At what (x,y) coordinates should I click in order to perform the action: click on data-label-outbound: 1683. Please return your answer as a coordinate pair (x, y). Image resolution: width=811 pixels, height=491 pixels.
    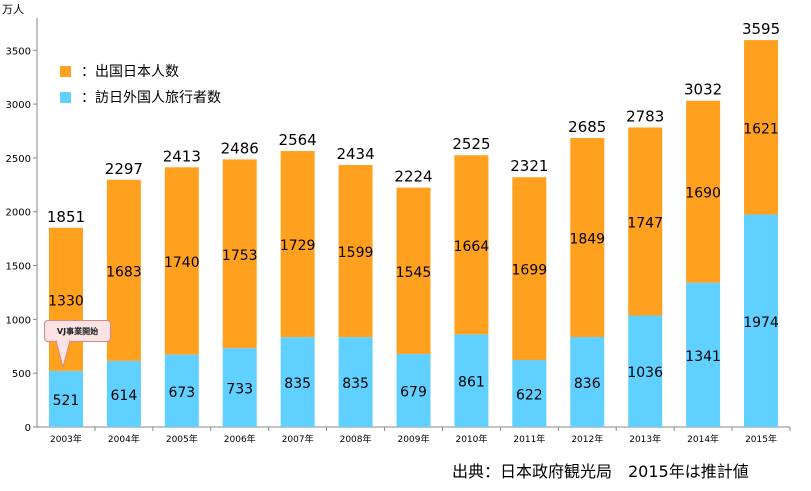
    Looking at the image, I should click on (124, 272).